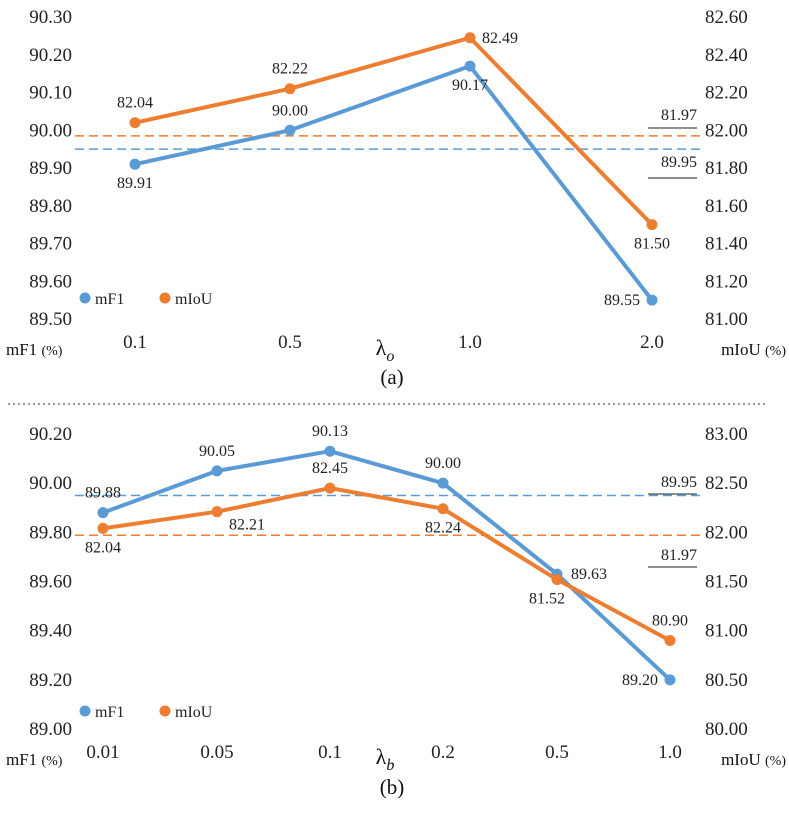 The height and width of the screenshot is (813, 789). I want to click on y-left-tick-label: 89.90, so click(50, 168).